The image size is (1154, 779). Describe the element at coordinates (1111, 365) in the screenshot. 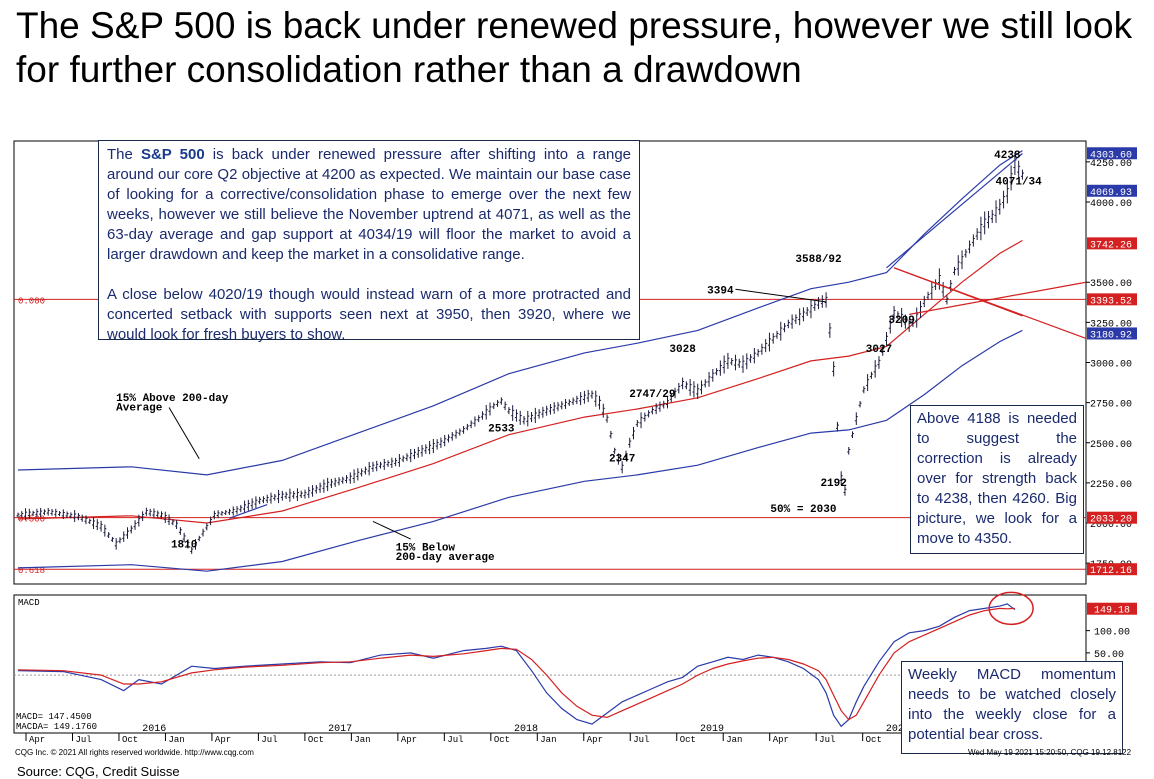

I see `price-tick-label: 3000.00` at that location.